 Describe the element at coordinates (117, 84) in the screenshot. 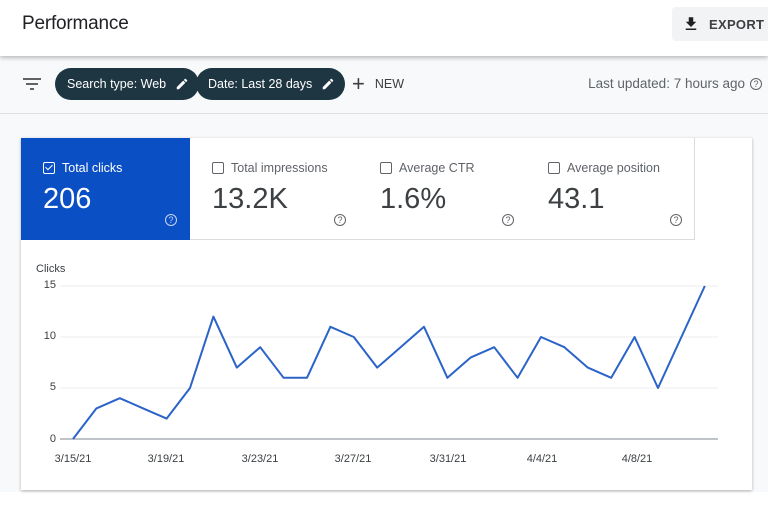

I see `chip-label: Search type: Web` at that location.